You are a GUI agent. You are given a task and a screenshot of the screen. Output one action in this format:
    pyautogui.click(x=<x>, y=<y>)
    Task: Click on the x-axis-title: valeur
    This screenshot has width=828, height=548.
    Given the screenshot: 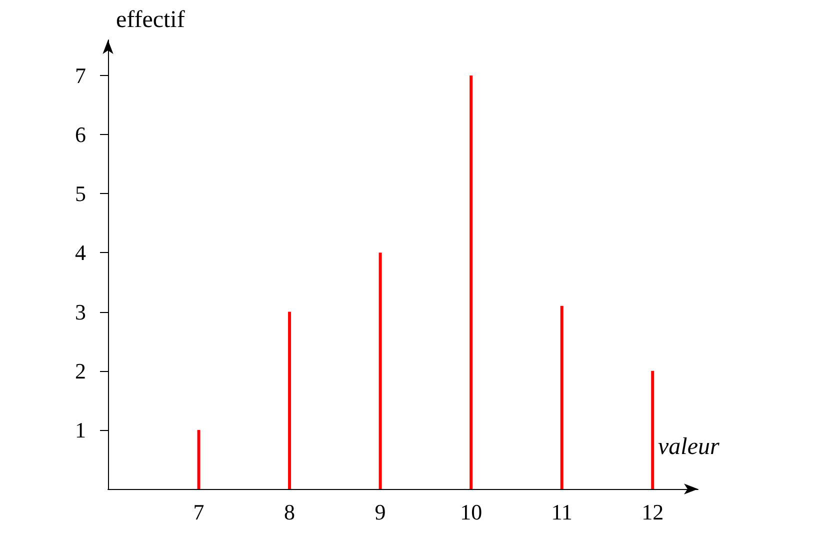 What is the action you would take?
    pyautogui.click(x=689, y=447)
    